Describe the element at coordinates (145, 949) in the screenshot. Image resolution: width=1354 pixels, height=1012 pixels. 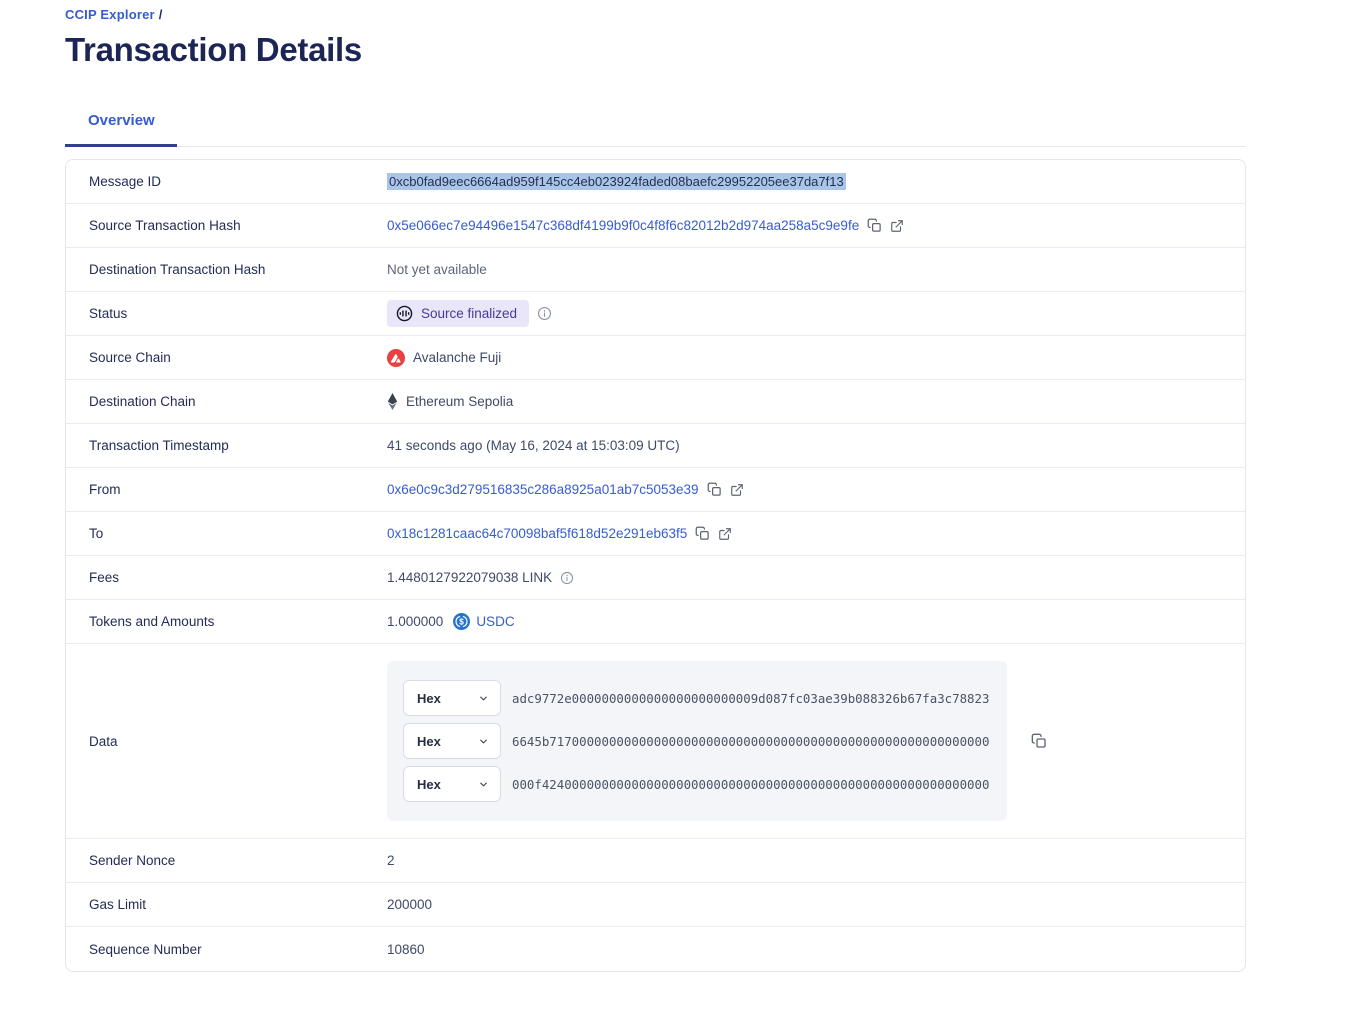
I see `row-label: Sequence Number` at that location.